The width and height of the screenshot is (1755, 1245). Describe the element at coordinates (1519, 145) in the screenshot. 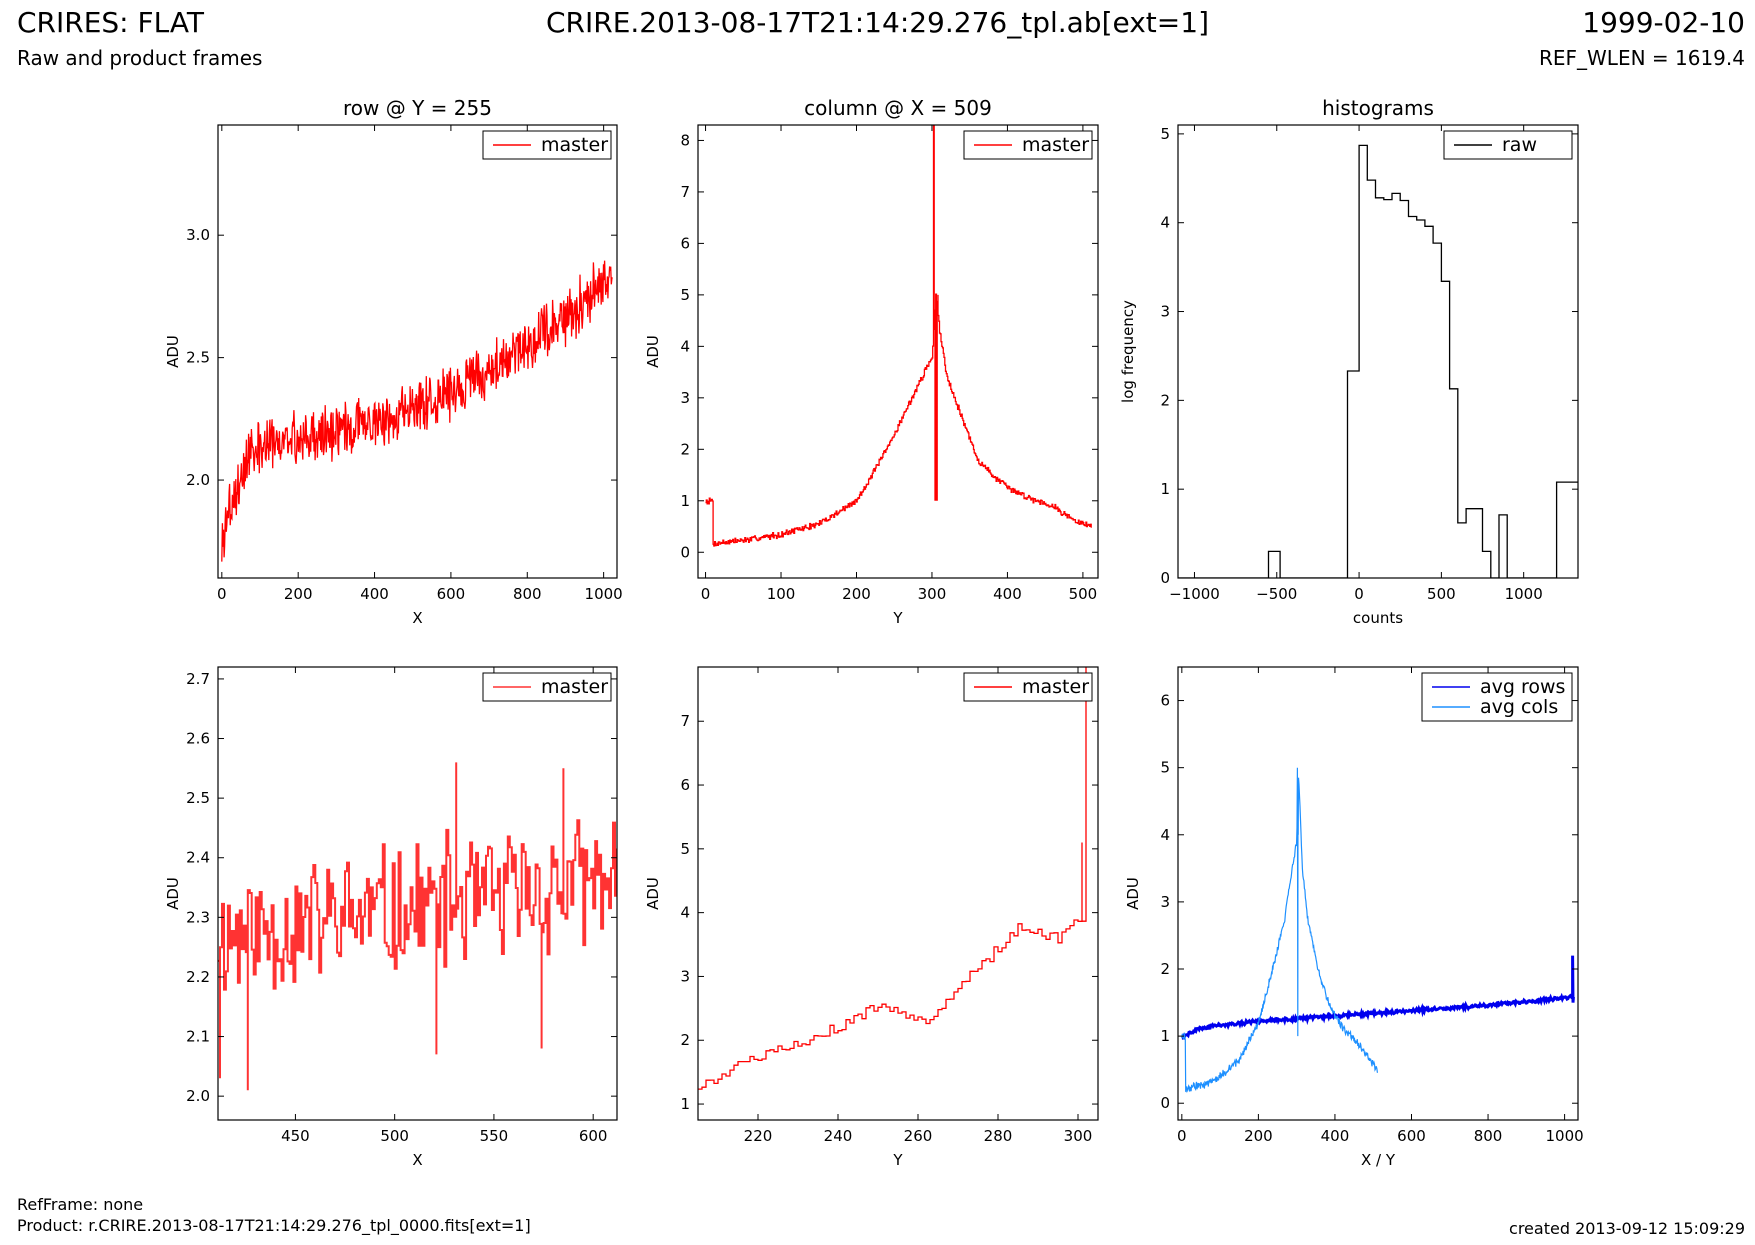

I see `legend-label: raw` at that location.